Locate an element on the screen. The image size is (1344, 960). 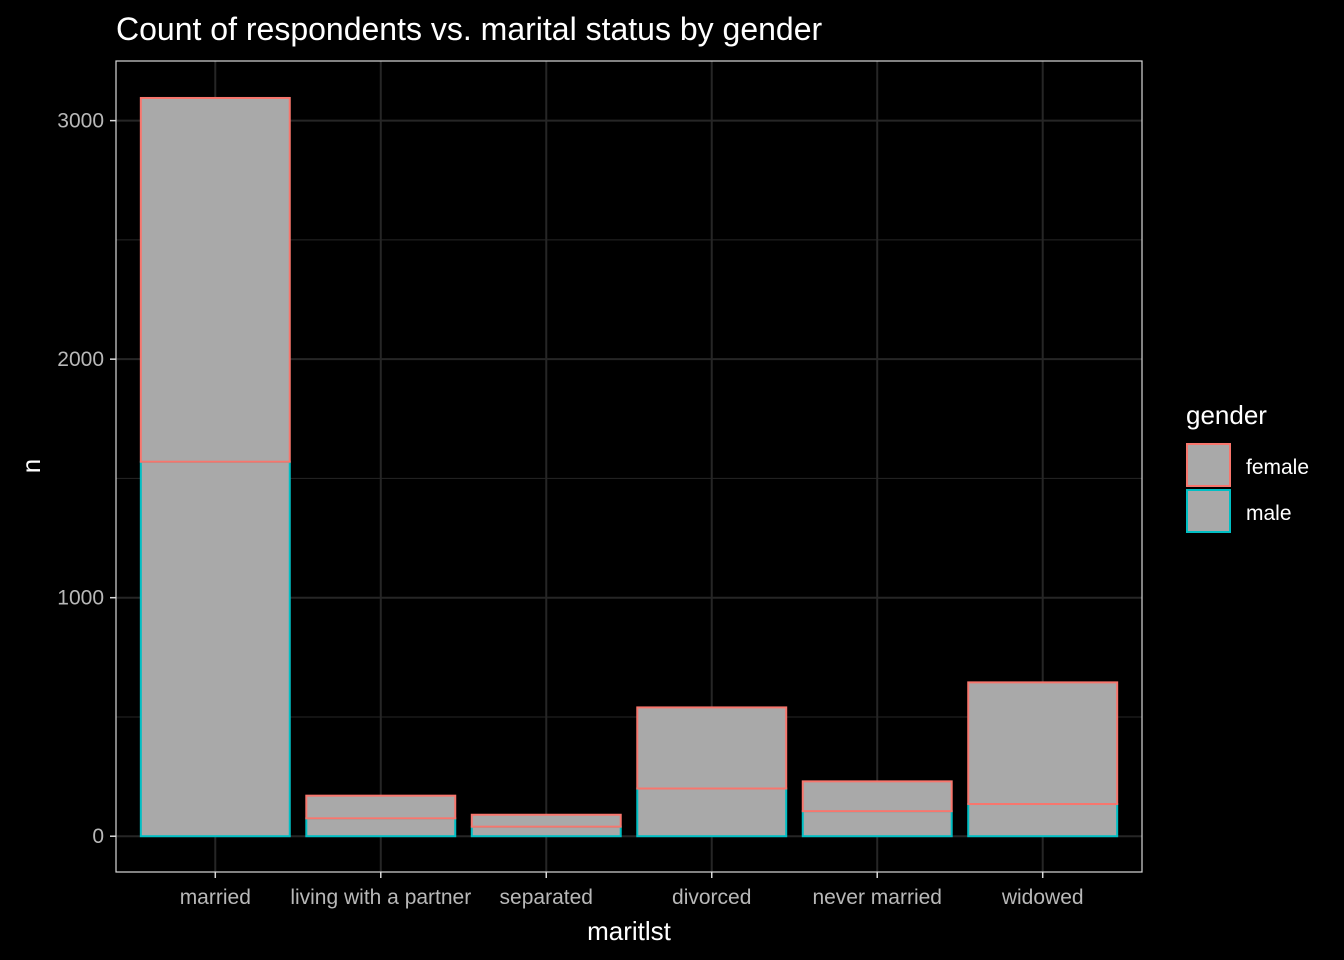
legend-key-male is located at coordinates (1208, 511).